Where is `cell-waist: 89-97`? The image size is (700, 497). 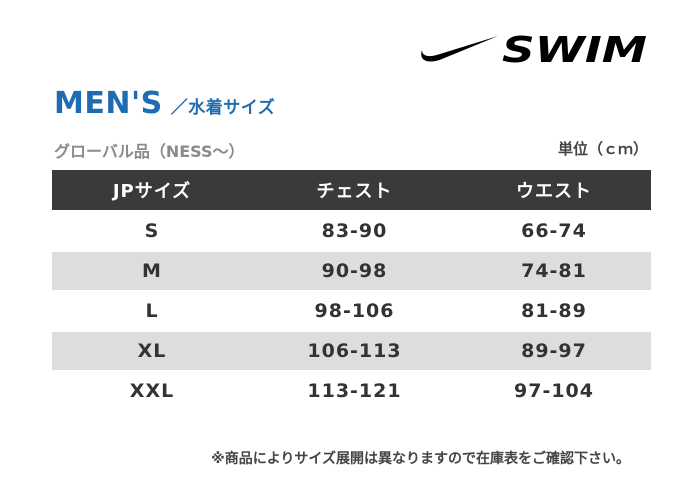 cell-waist: 89-97 is located at coordinates (554, 351).